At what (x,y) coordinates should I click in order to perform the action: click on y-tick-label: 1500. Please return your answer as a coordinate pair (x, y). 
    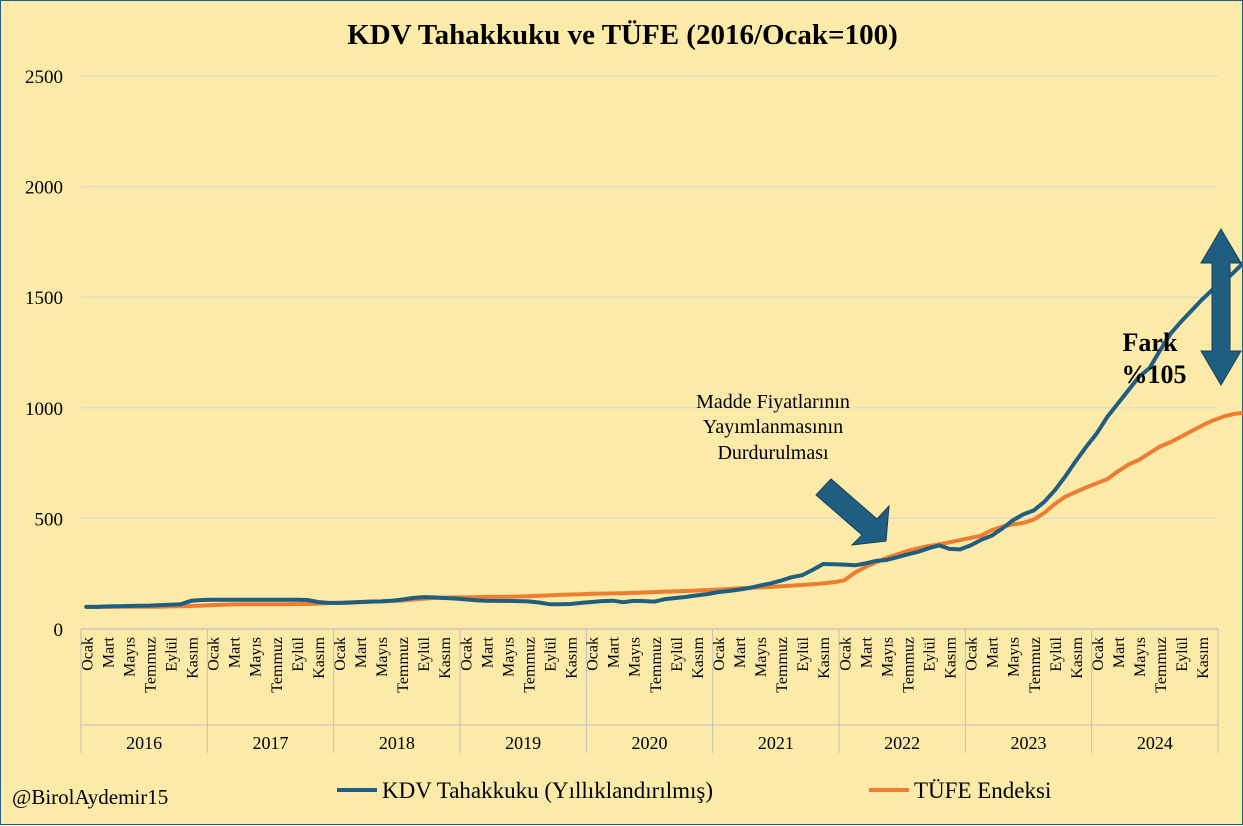
    Looking at the image, I should click on (44, 298).